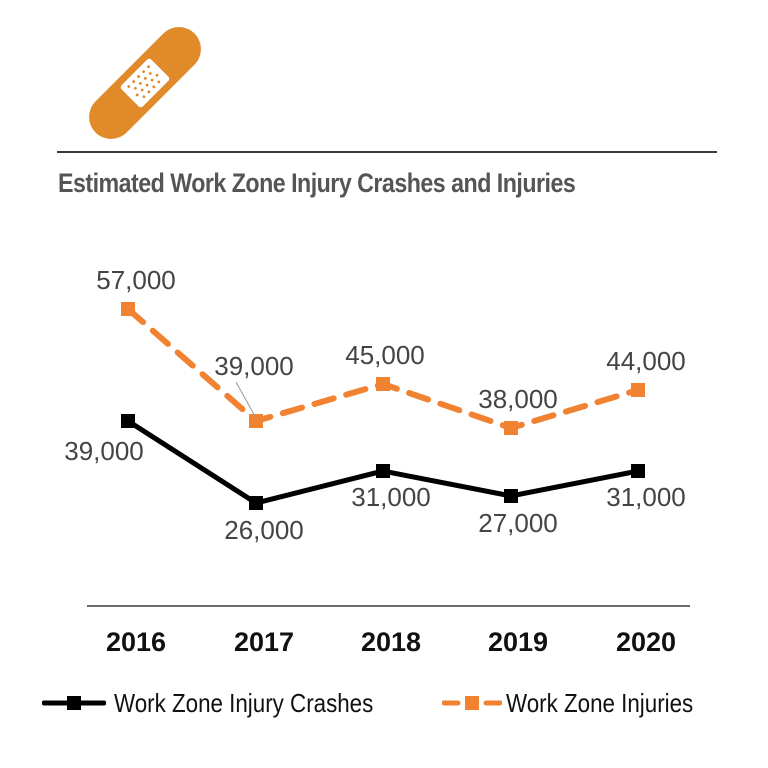 This screenshot has height=768, width=768. I want to click on x-tick-2017: 2017, so click(264, 642).